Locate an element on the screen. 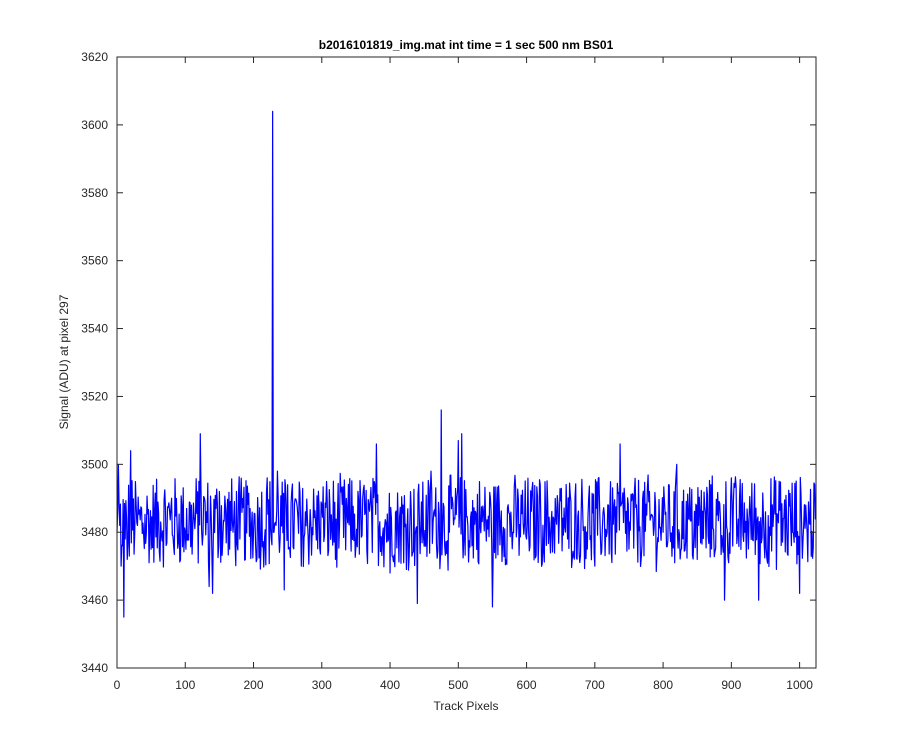 The width and height of the screenshot is (900, 750). x-tick-label: 400 is located at coordinates (390, 685).